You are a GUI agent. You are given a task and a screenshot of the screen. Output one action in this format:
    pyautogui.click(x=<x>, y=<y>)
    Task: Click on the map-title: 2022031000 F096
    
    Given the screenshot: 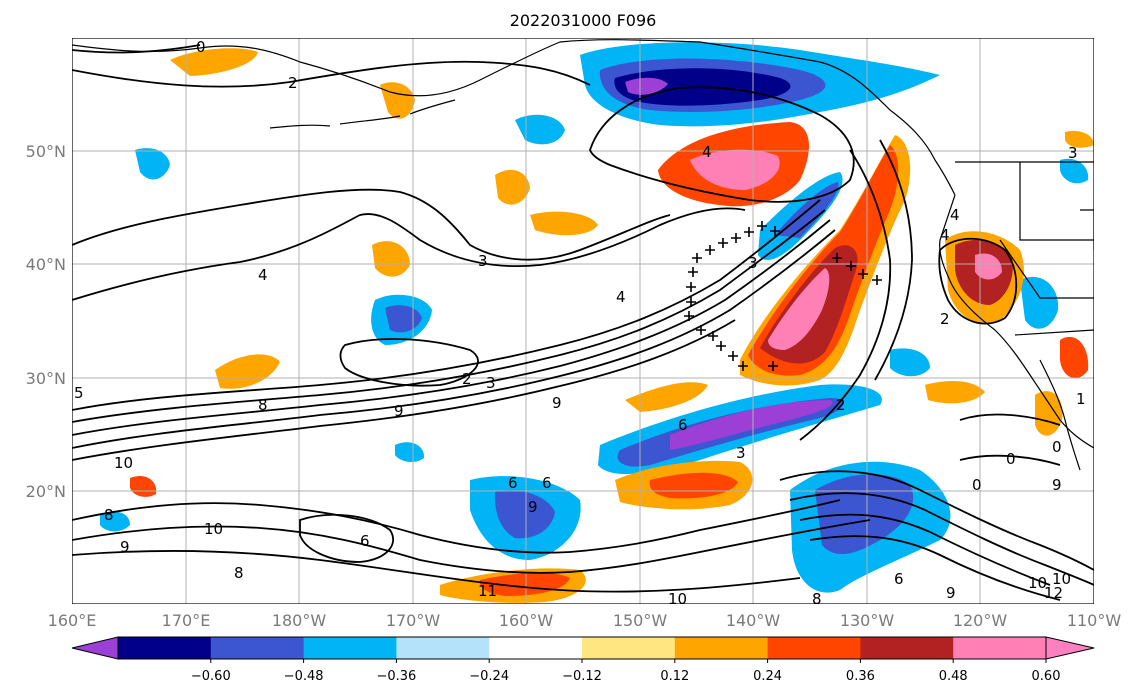 What is the action you would take?
    pyautogui.click(x=583, y=20)
    